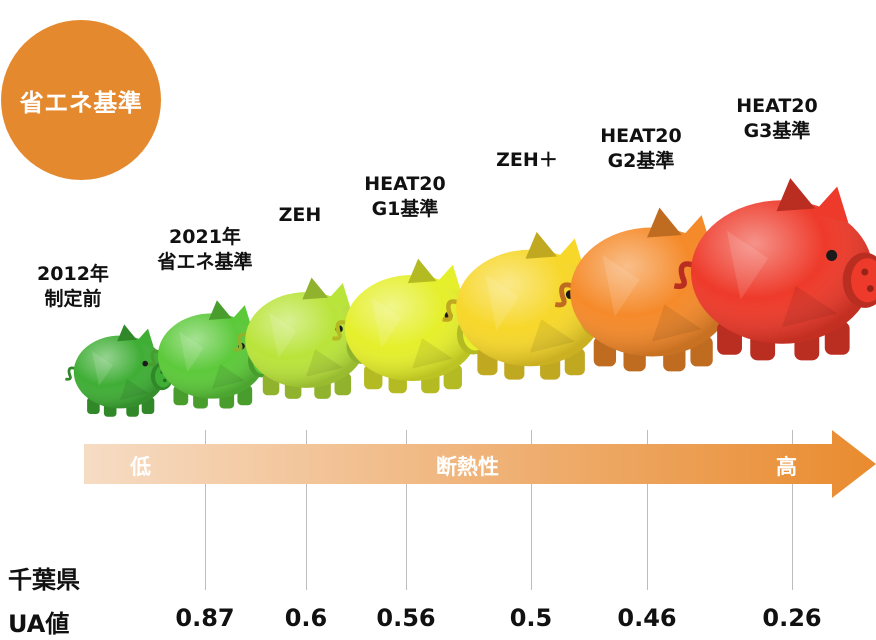 The height and width of the screenshot is (640, 876). What do you see at coordinates (786, 467) in the screenshot?
I see `axis-high-label: 高` at bounding box center [786, 467].